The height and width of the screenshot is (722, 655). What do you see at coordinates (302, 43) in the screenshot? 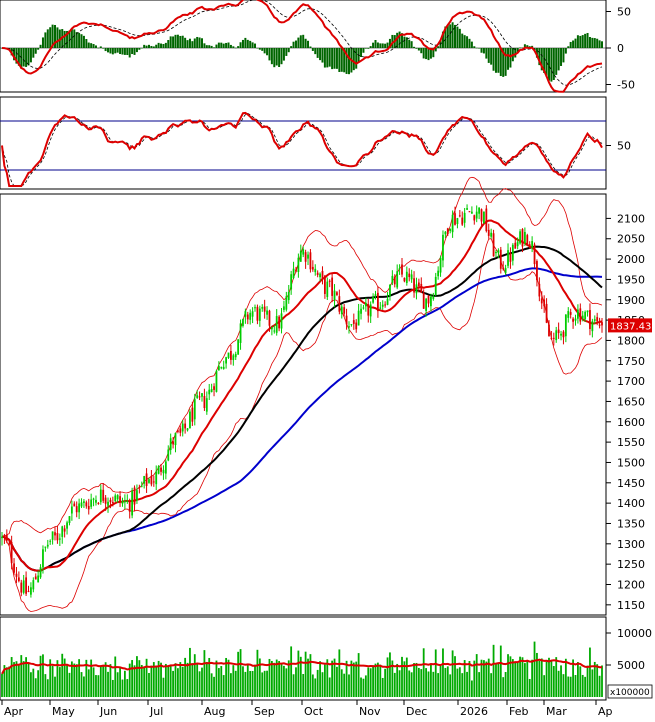
I see `macd-signal-line` at bounding box center [302, 43].